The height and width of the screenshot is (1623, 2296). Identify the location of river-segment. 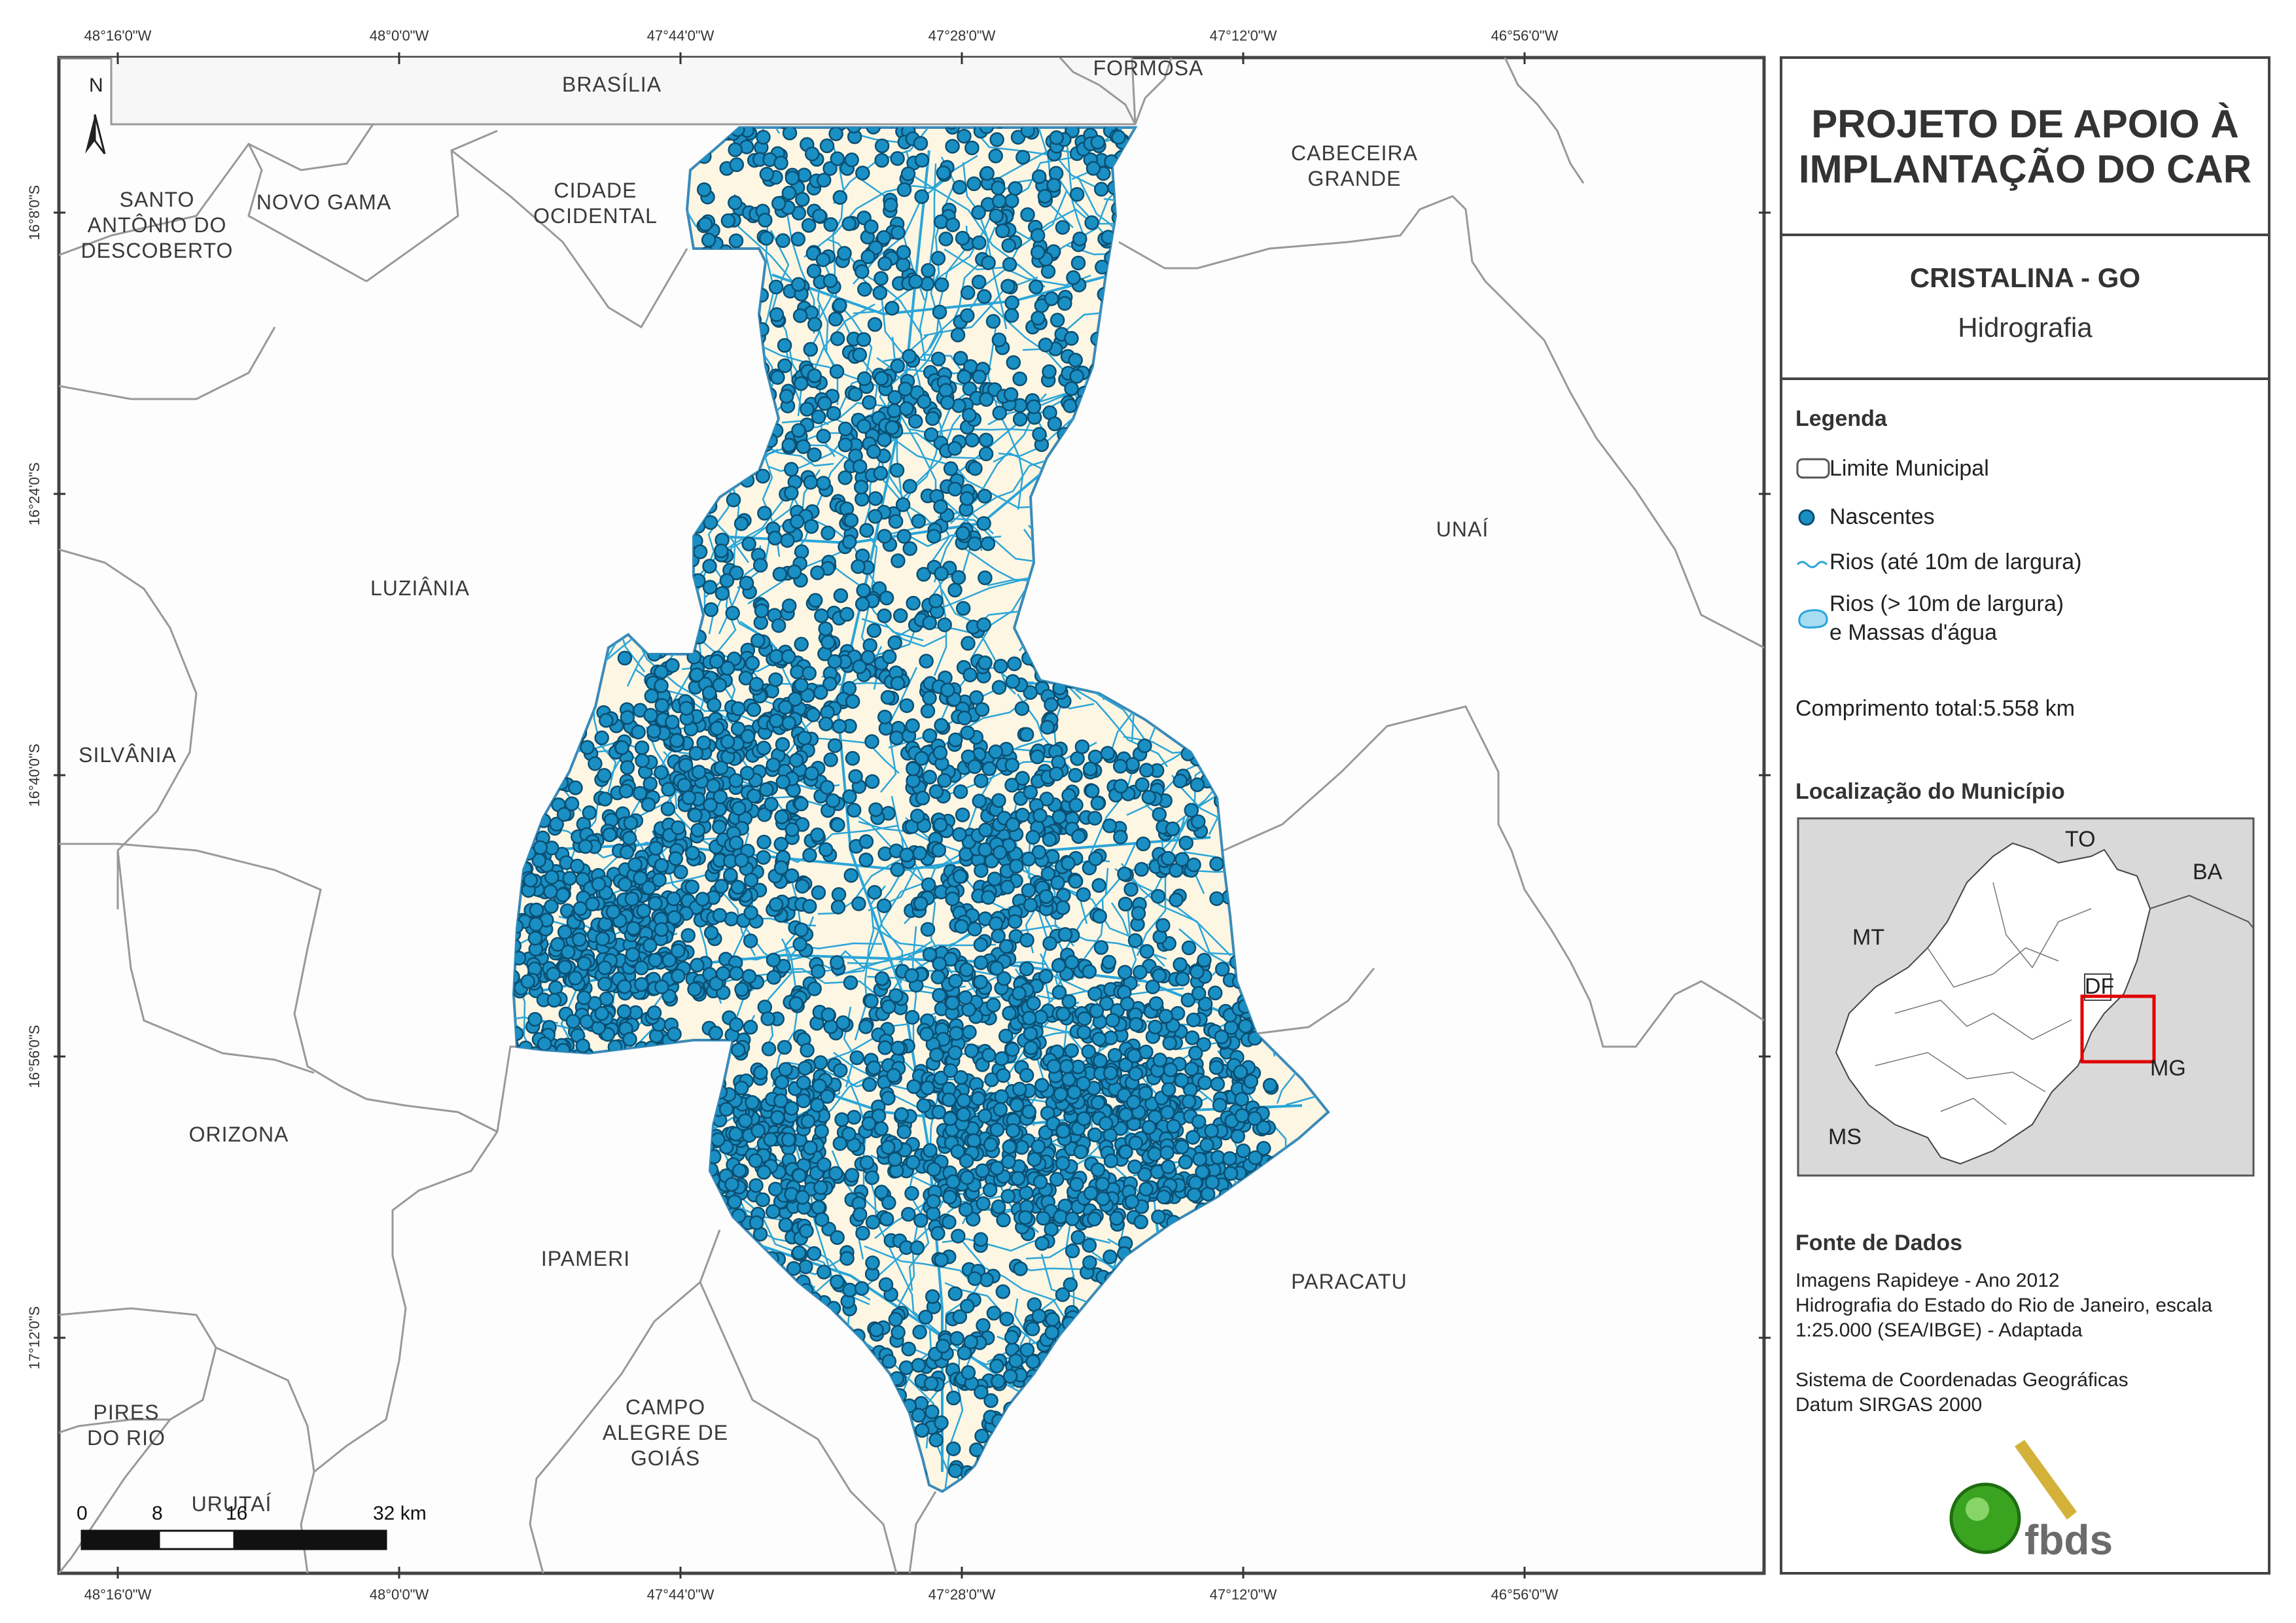
(906, 1256).